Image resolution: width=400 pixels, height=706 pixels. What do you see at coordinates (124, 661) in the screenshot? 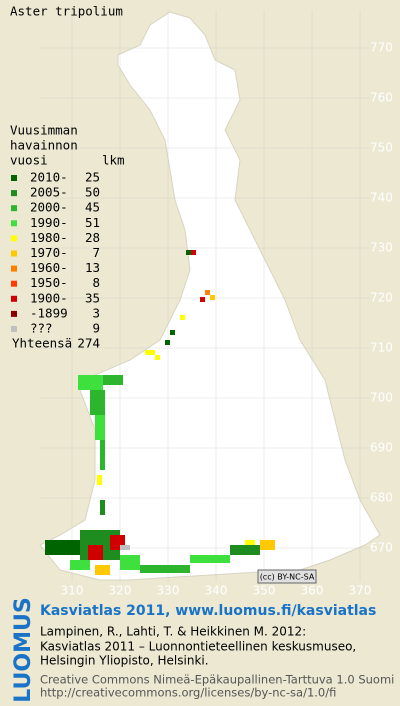
I see `citation-line: Helsingin Yliopisto, Helsinki.` at bounding box center [124, 661].